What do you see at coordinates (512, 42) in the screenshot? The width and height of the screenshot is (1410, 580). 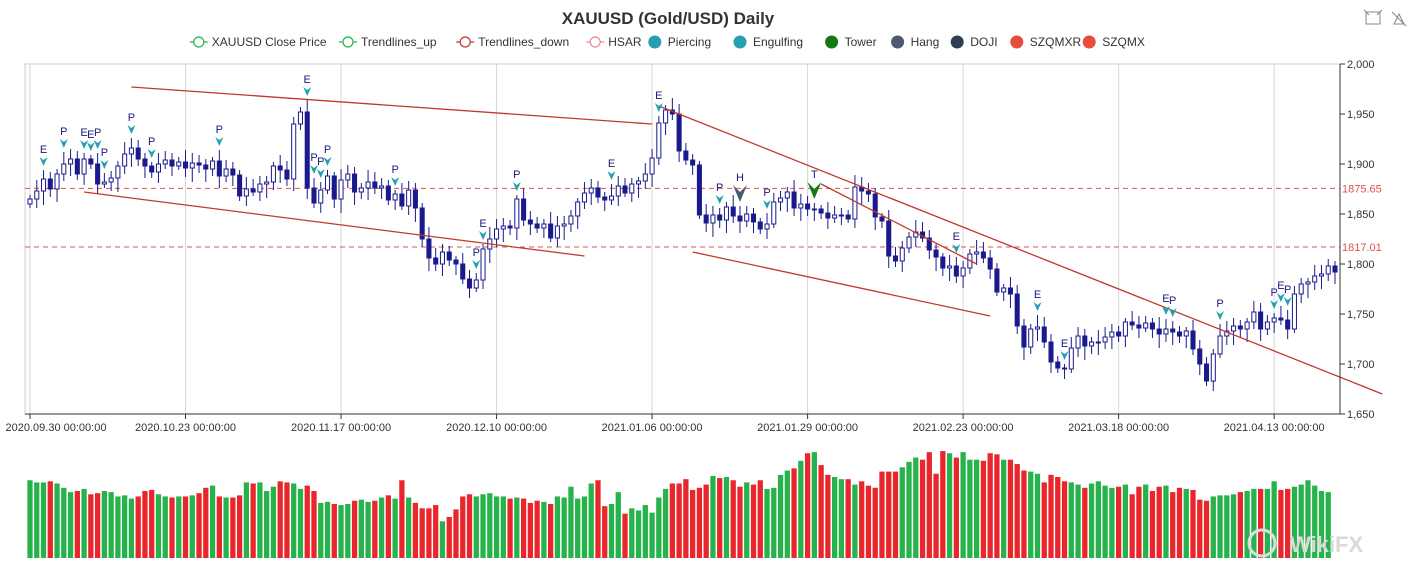 I see `legend-item: Trendlines_down` at bounding box center [512, 42].